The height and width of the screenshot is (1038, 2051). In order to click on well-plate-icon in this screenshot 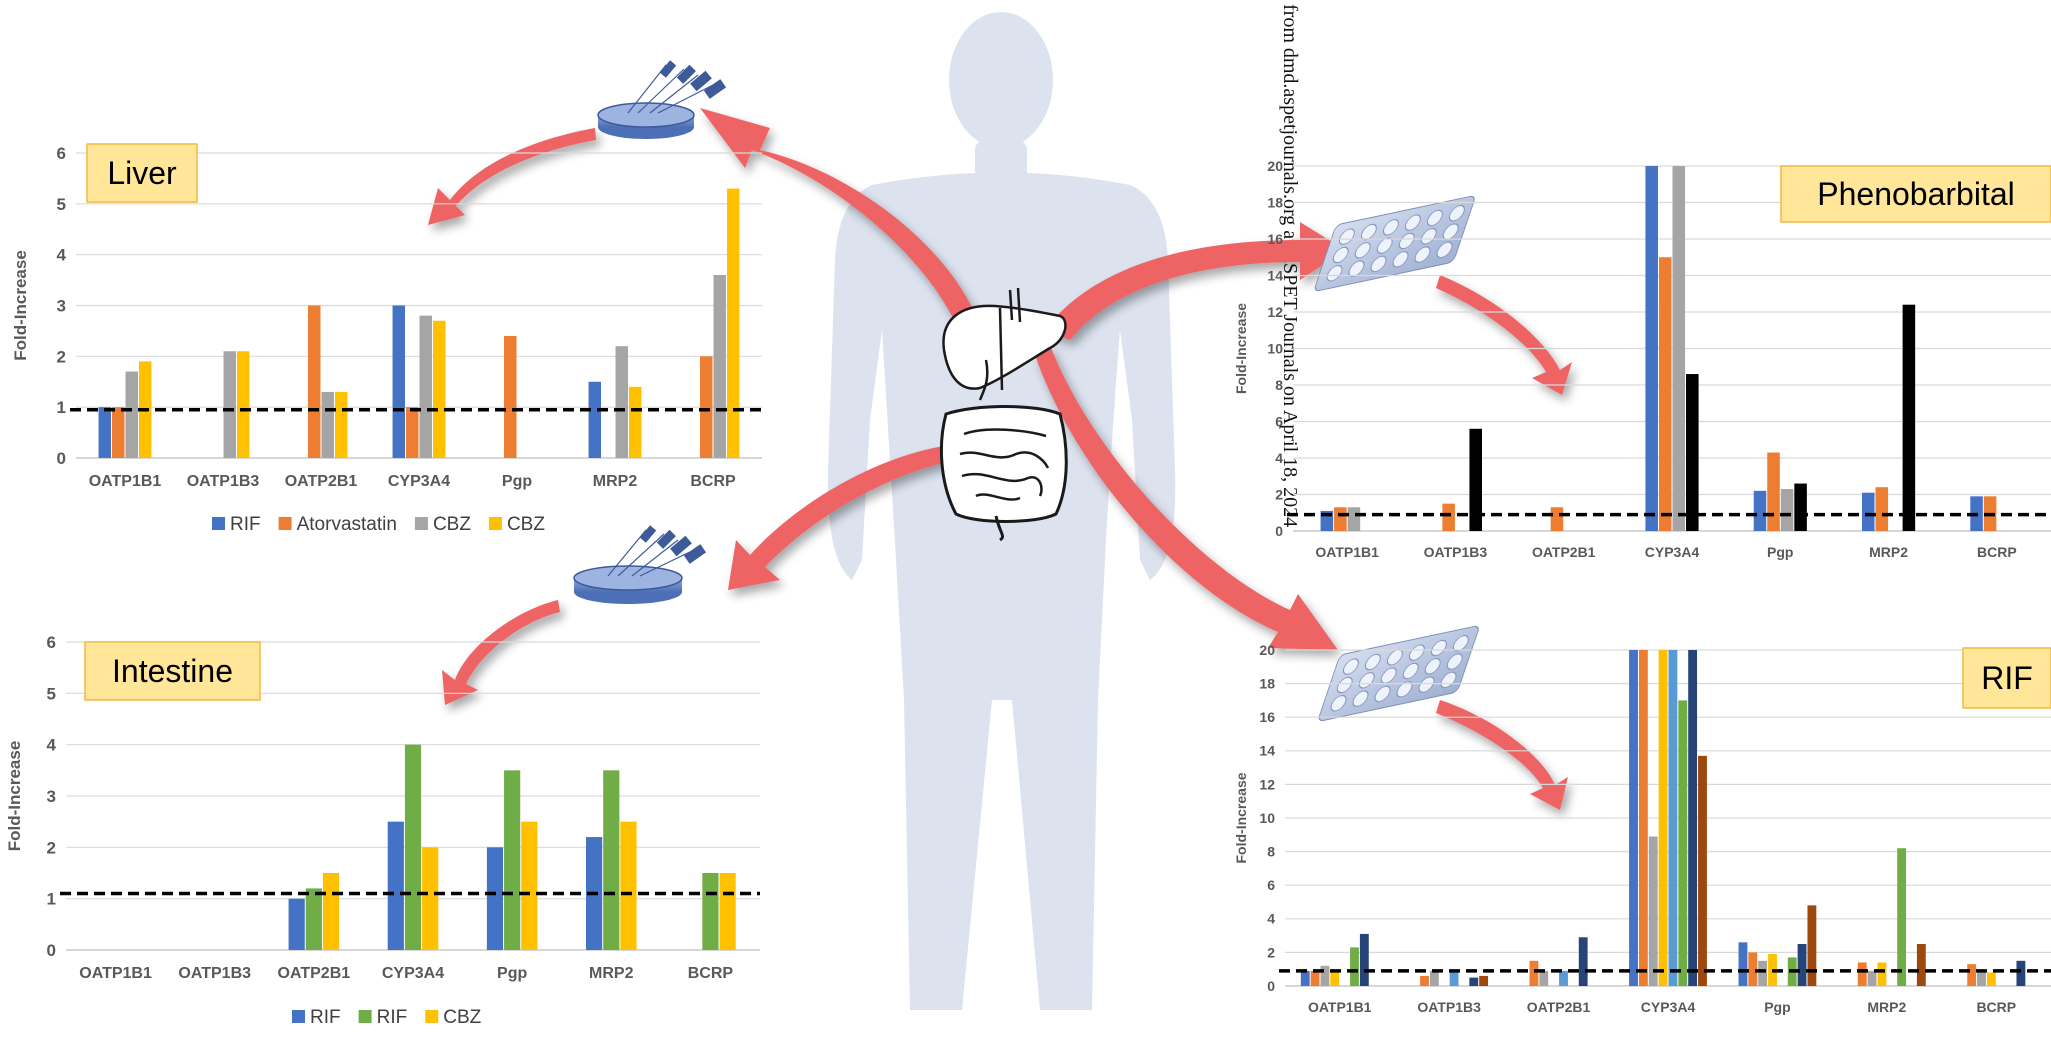, I will do `click(1394, 243)`.